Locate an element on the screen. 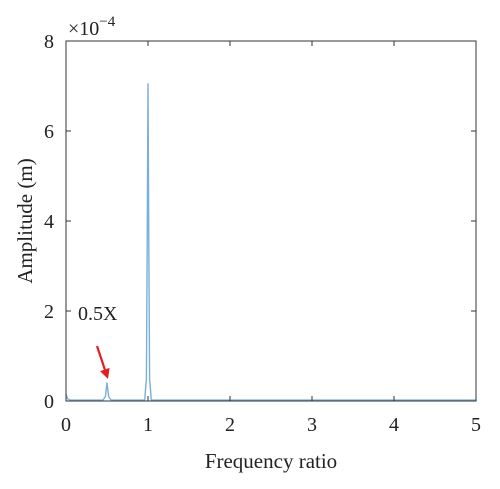 This screenshot has height=489, width=500. x-axis-label: Frequency ratio is located at coordinates (271, 461).